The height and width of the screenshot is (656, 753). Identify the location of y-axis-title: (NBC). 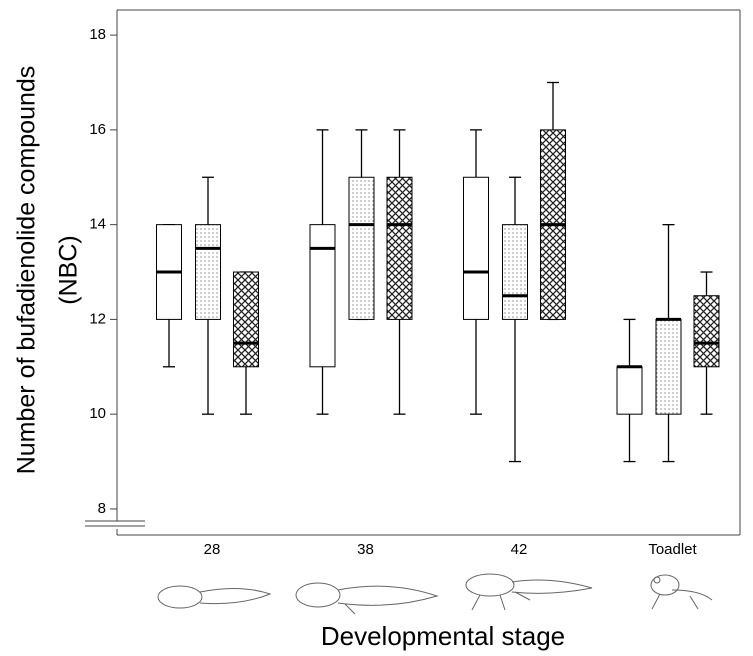
(69, 269).